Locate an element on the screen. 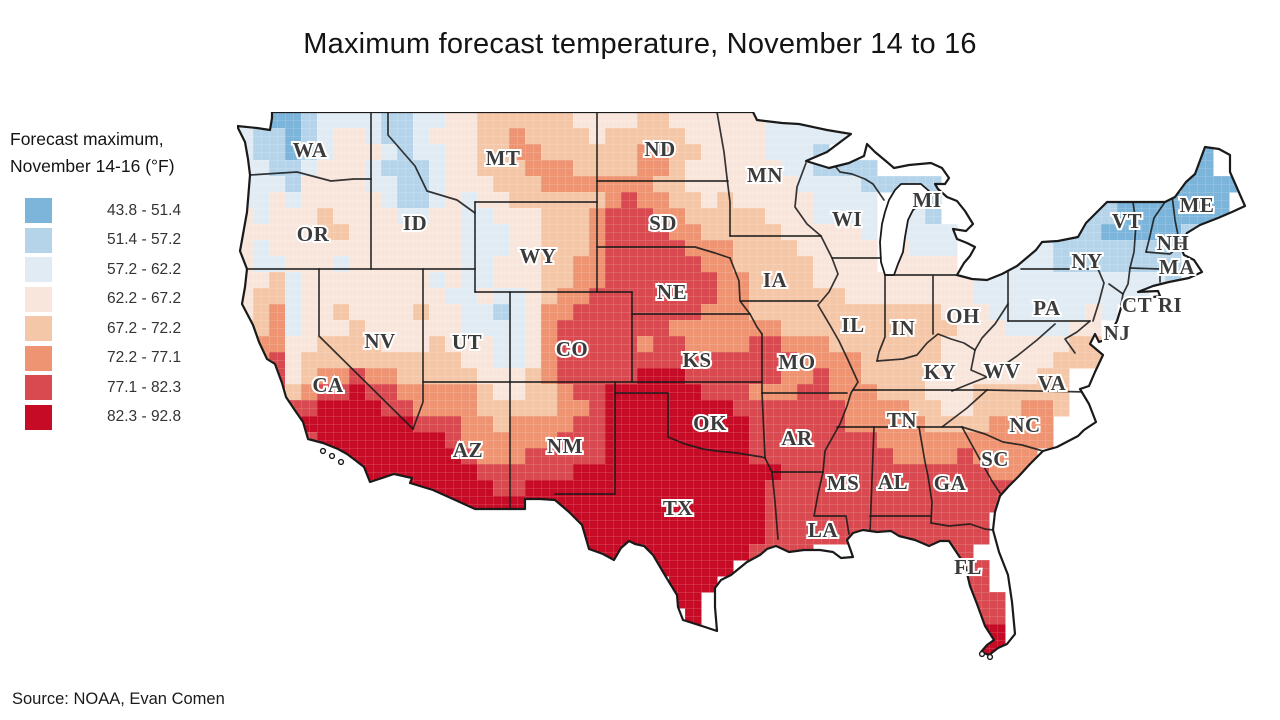 Image resolution: width=1280 pixels, height=720 pixels. state-label-nv: NV is located at coordinates (379, 341).